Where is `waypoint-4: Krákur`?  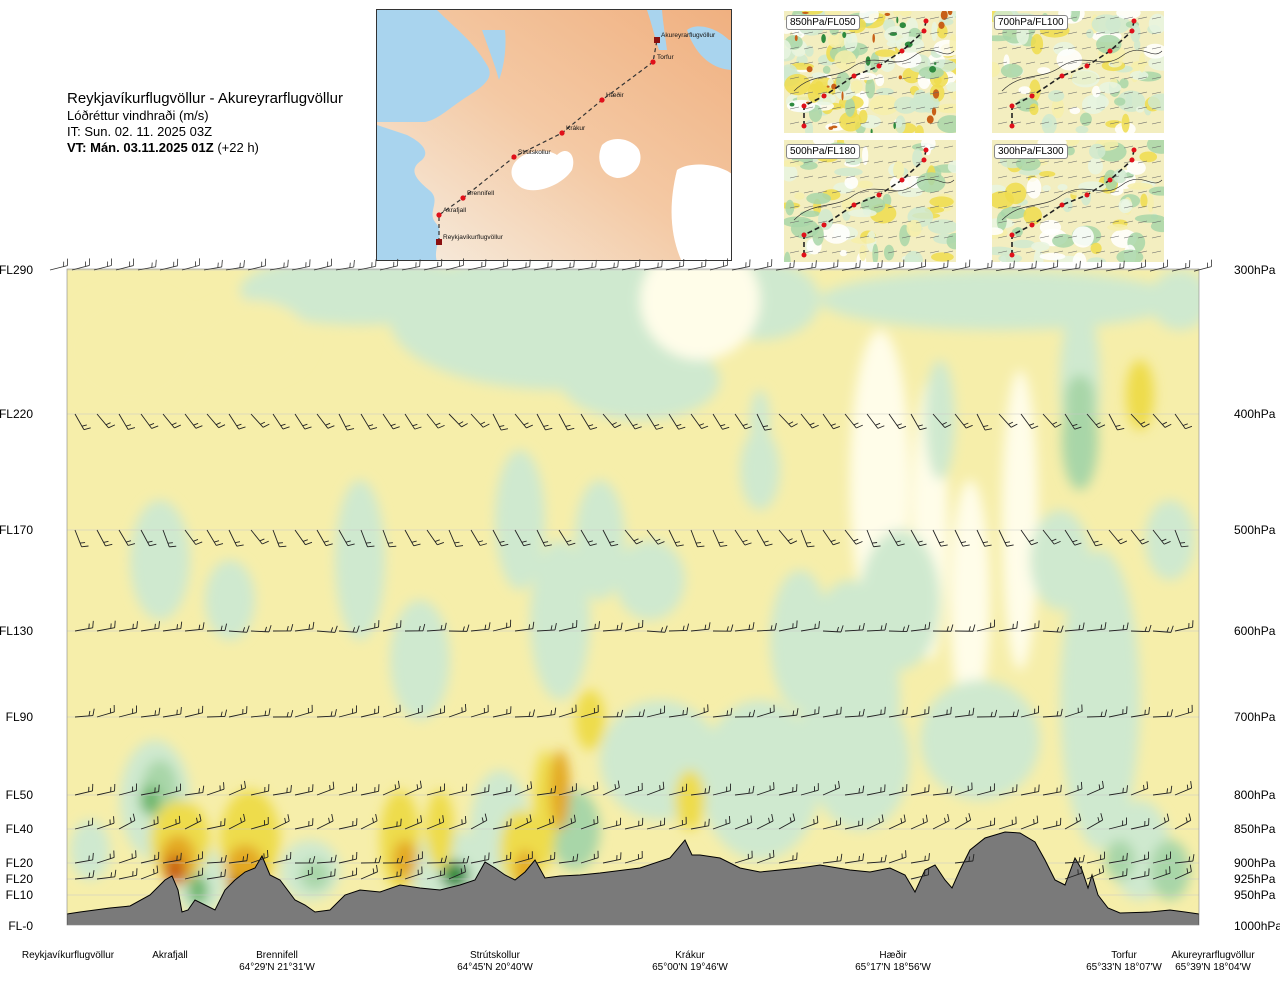
waypoint-4: Krákur is located at coordinates (572, 130).